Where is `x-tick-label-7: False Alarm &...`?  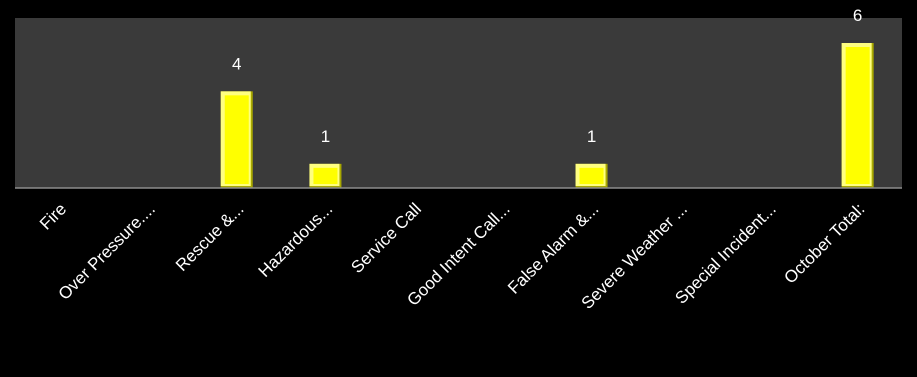 x-tick-label-7: False Alarm &... is located at coordinates (553, 248).